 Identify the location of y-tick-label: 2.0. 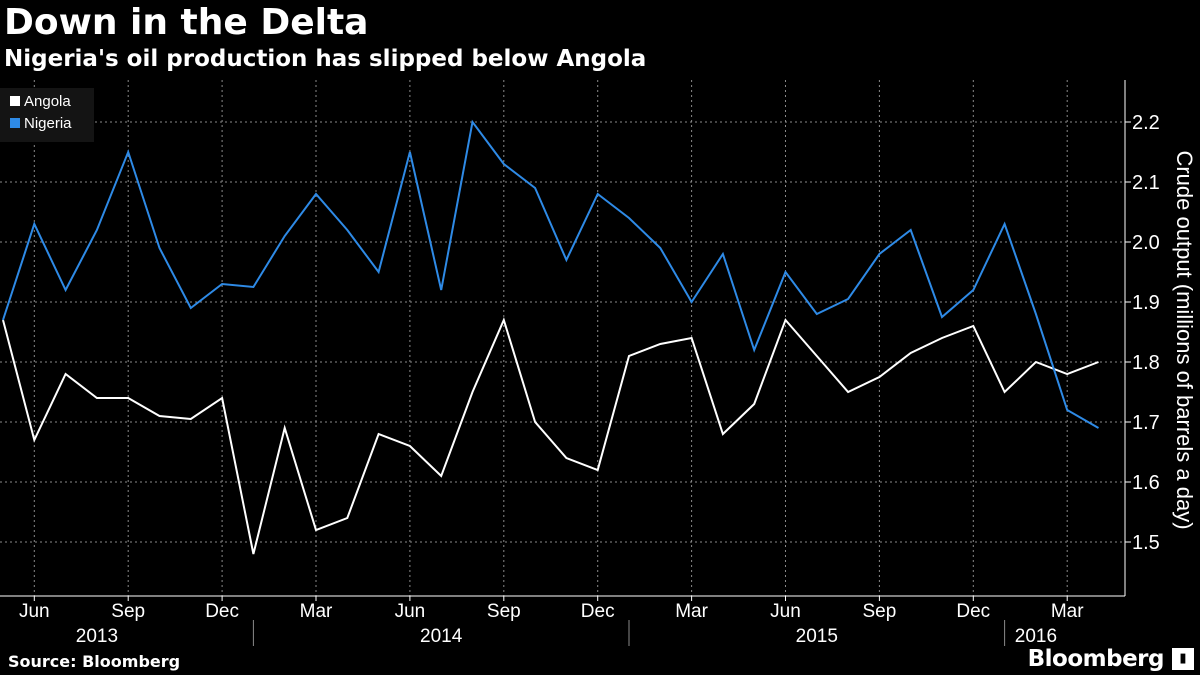
(1146, 243).